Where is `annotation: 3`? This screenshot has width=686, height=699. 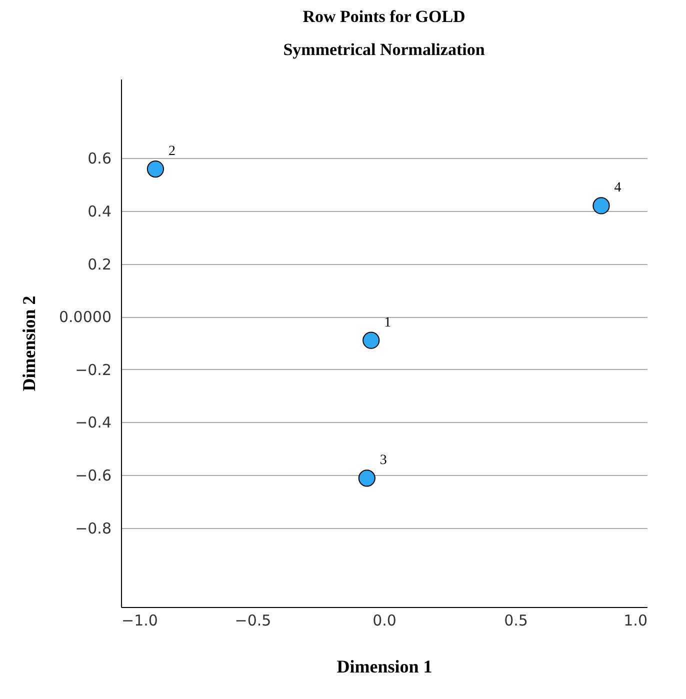
annotation: 3 is located at coordinates (383, 460).